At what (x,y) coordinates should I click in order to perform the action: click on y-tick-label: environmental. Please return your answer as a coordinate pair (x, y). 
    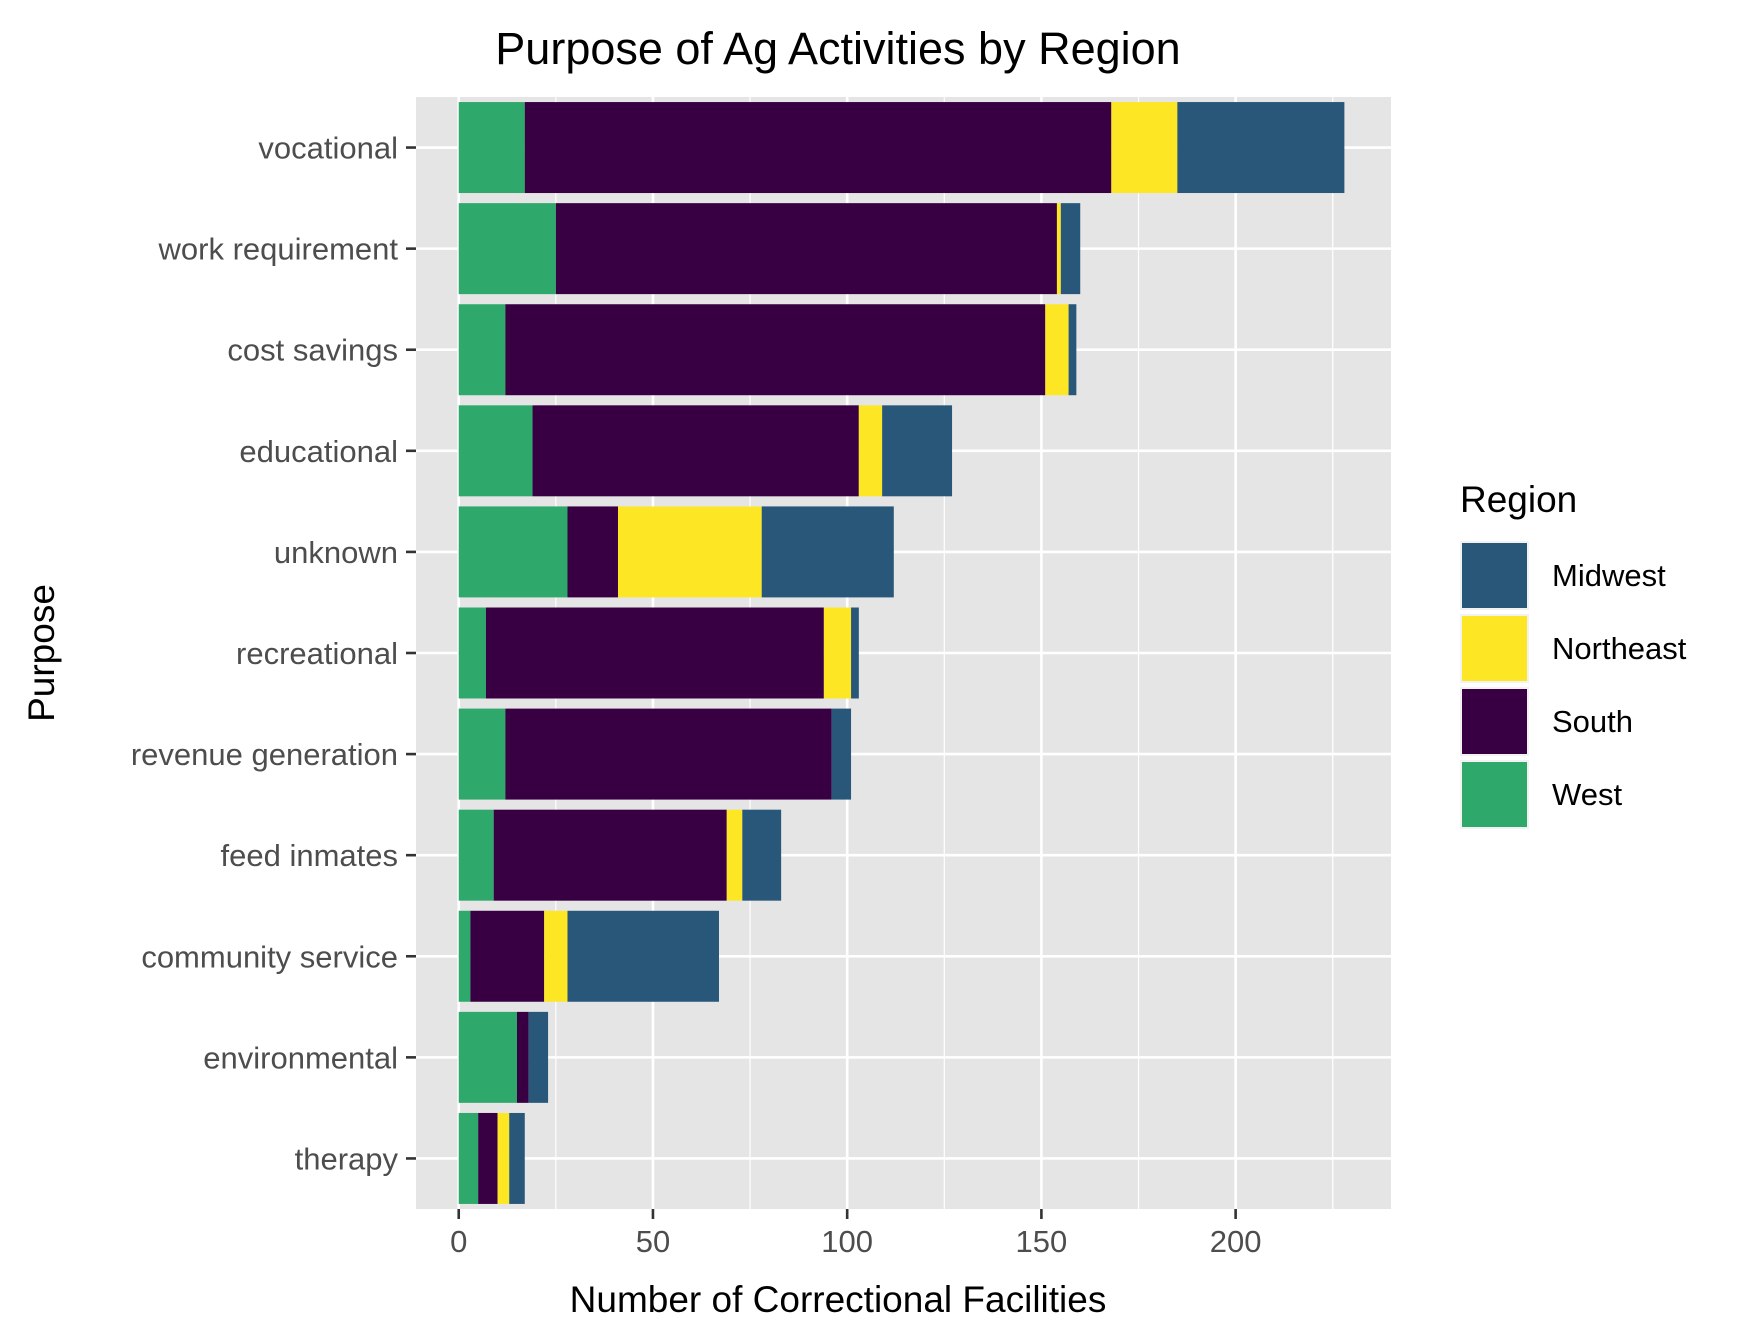
    Looking at the image, I should click on (300, 1057).